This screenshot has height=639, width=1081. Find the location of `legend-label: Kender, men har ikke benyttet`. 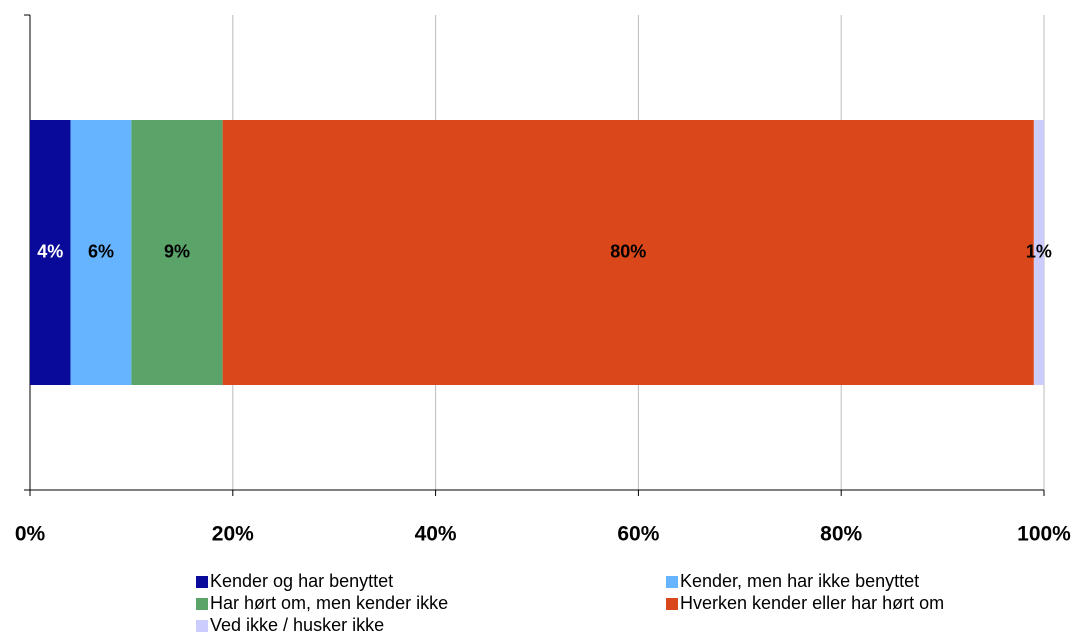

legend-label: Kender, men har ikke benyttet is located at coordinates (799, 581).